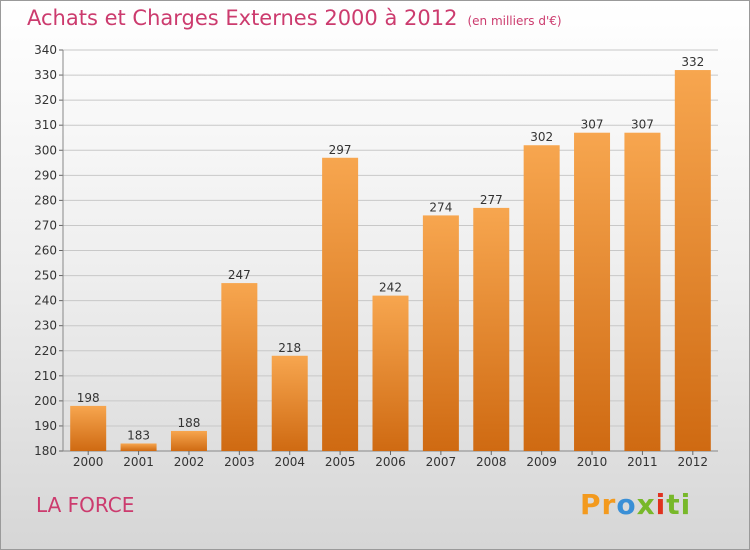  What do you see at coordinates (592, 125) in the screenshot?
I see `data-label-2010: 307` at bounding box center [592, 125].